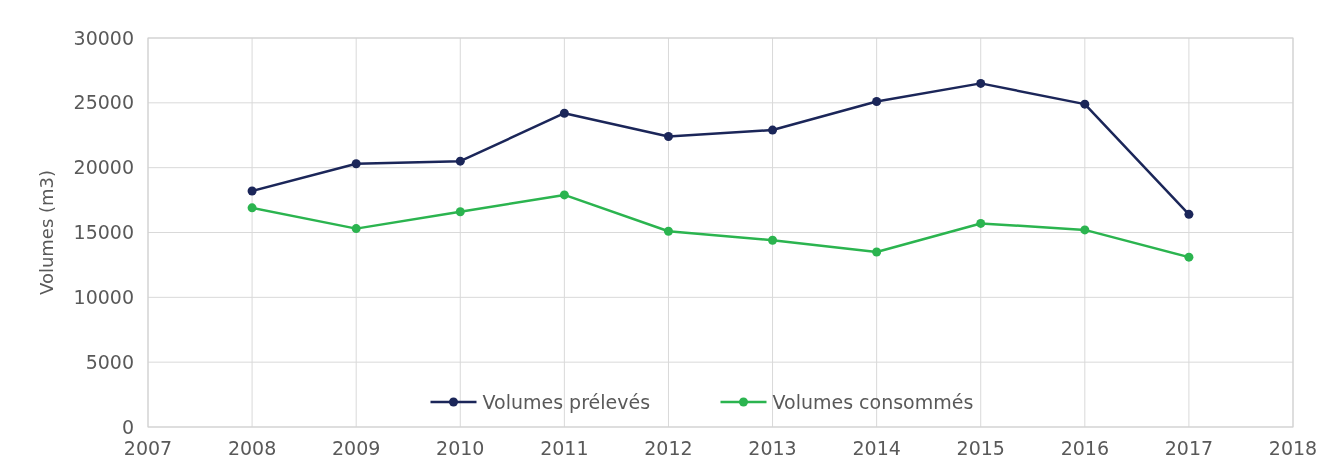 This screenshot has width=1331, height=475. Describe the element at coordinates (103, 296) in the screenshot. I see `y-tick-label: 10000` at that location.